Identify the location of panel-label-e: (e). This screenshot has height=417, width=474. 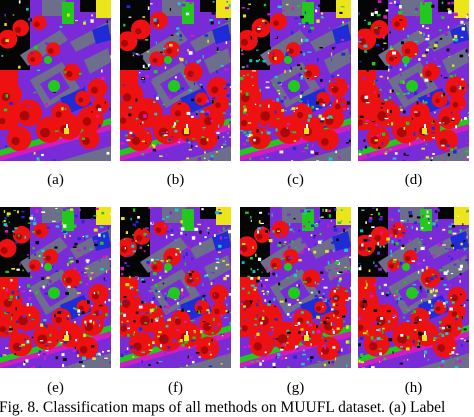
(55, 388).